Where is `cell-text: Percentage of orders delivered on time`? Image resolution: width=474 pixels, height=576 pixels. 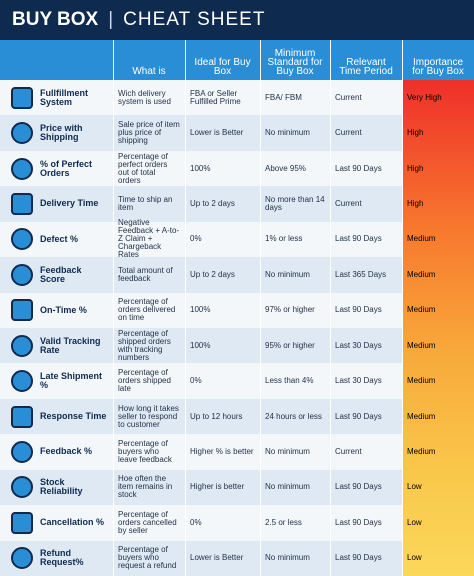
cell-text: Percentage of orders delivered on time is located at coordinates (147, 310).